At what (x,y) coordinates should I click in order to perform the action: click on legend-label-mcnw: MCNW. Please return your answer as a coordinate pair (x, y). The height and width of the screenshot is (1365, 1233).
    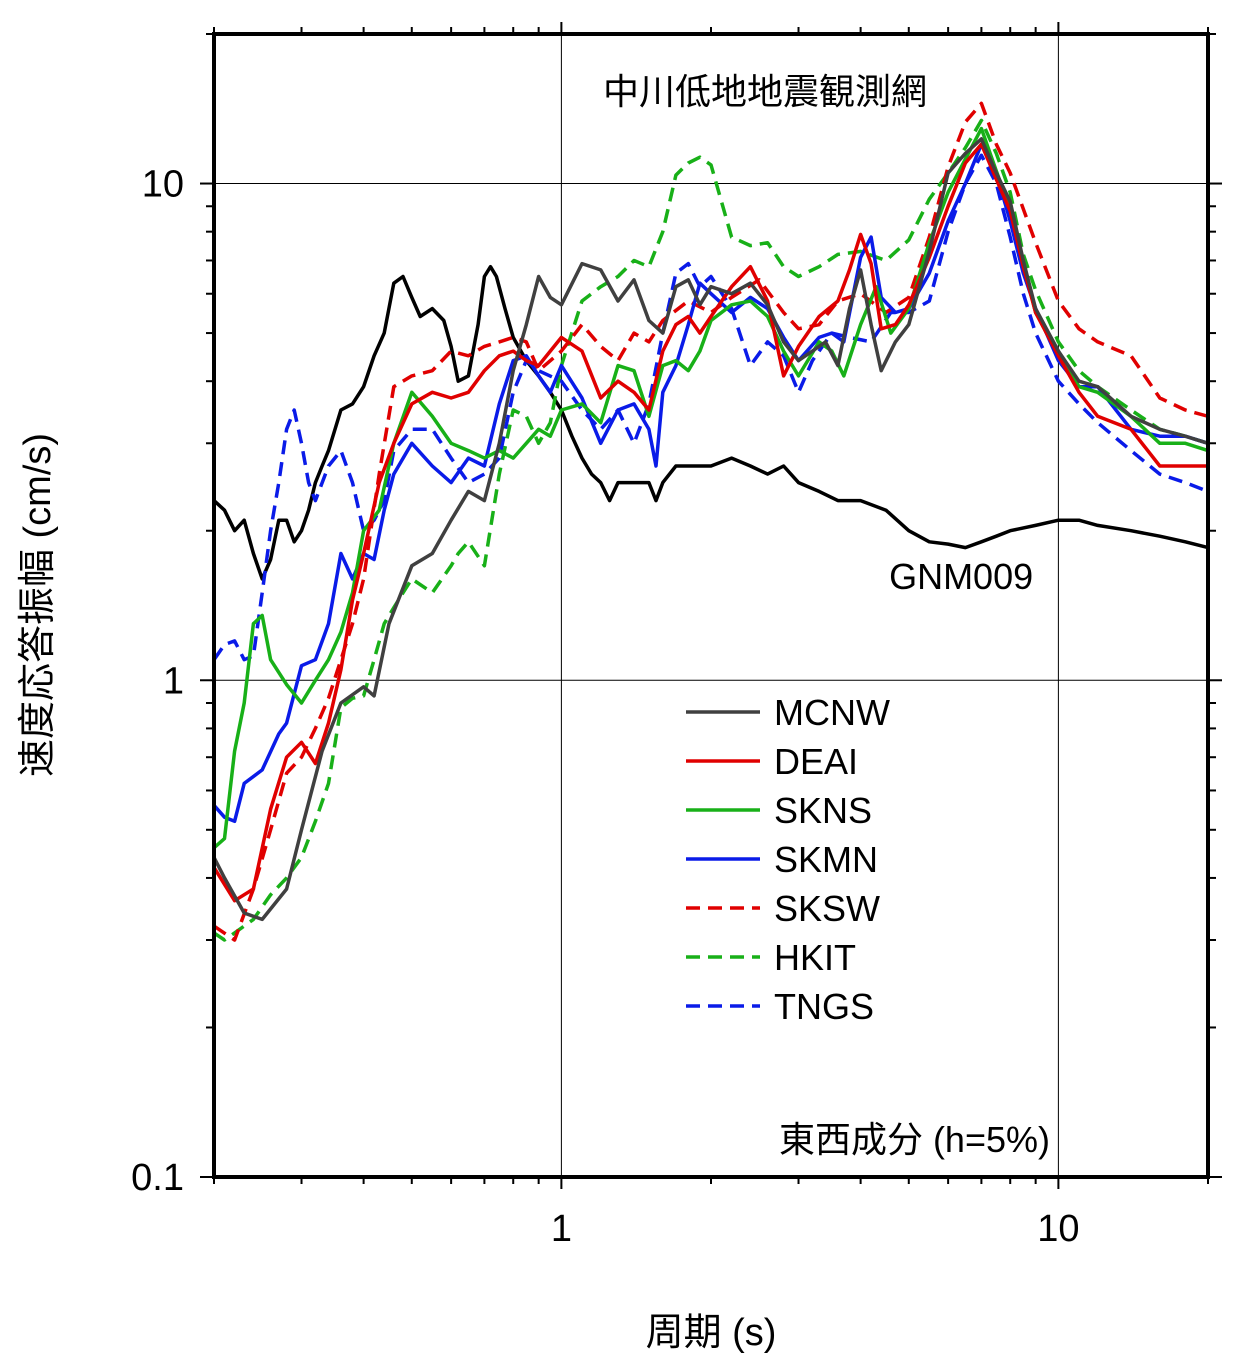
    Looking at the image, I should click on (832, 712).